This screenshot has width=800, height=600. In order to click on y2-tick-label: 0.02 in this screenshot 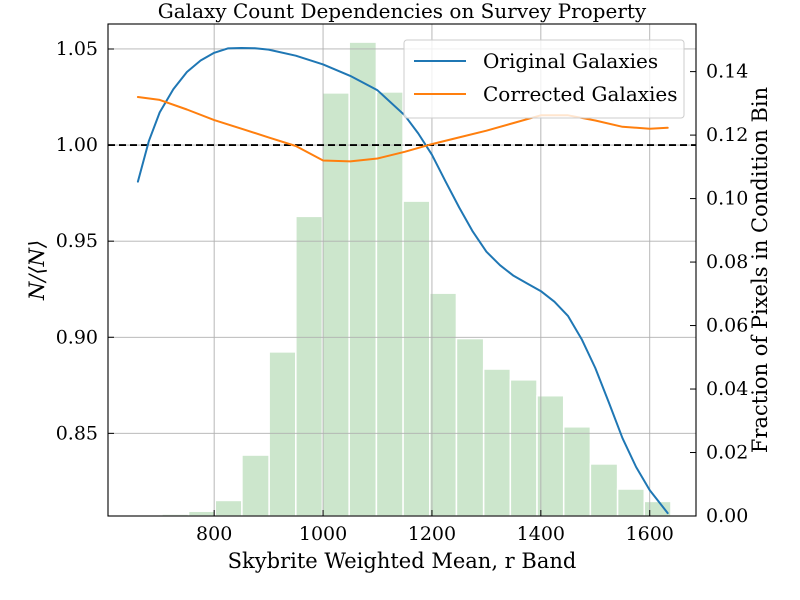, I will do `click(727, 453)`.